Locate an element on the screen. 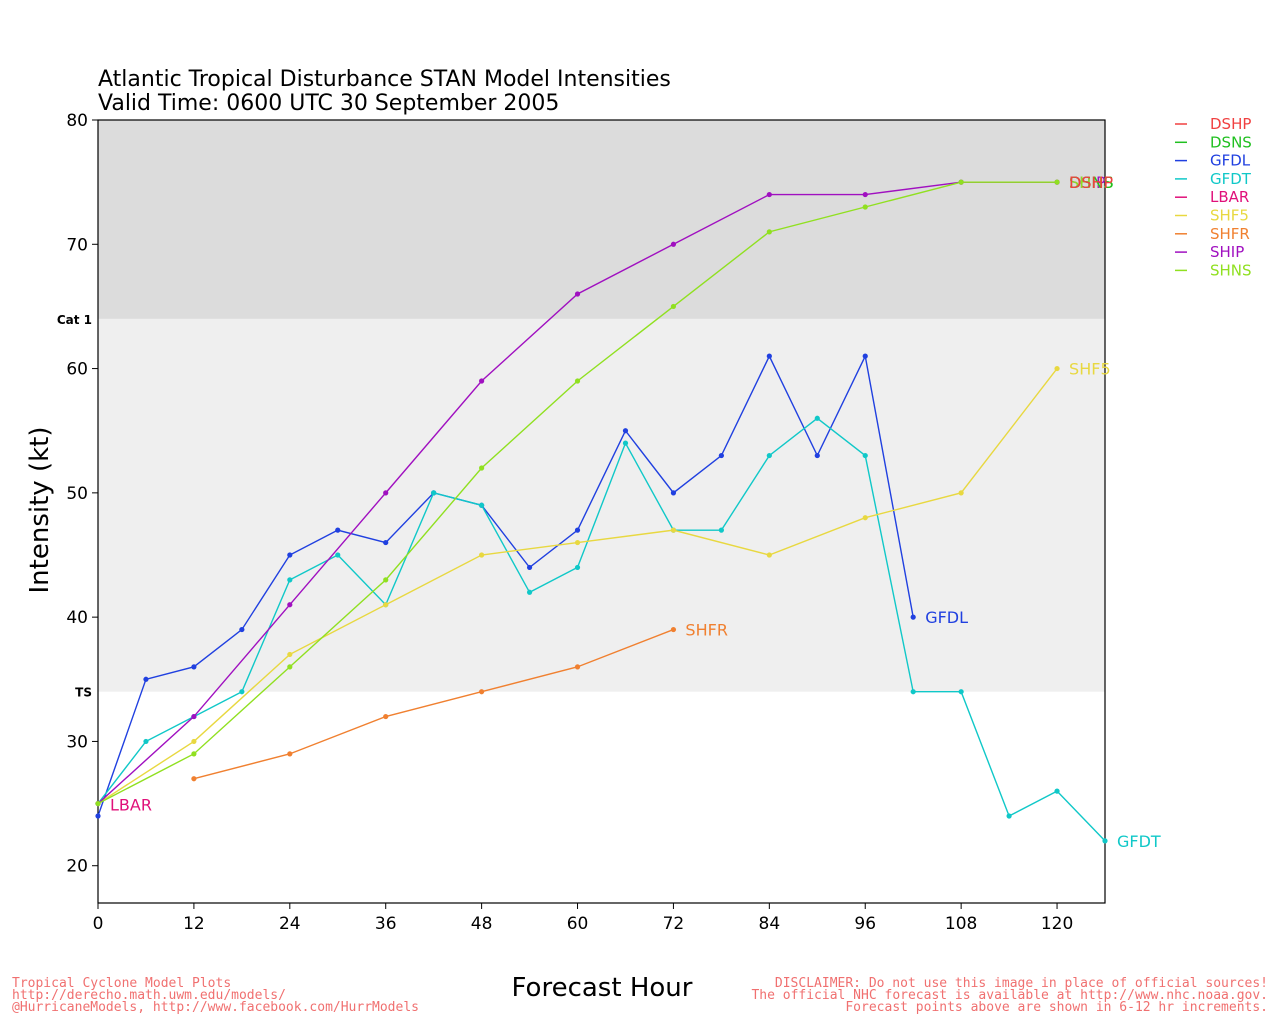  legend-item-shfr: SHFR is located at coordinates (1212, 234).